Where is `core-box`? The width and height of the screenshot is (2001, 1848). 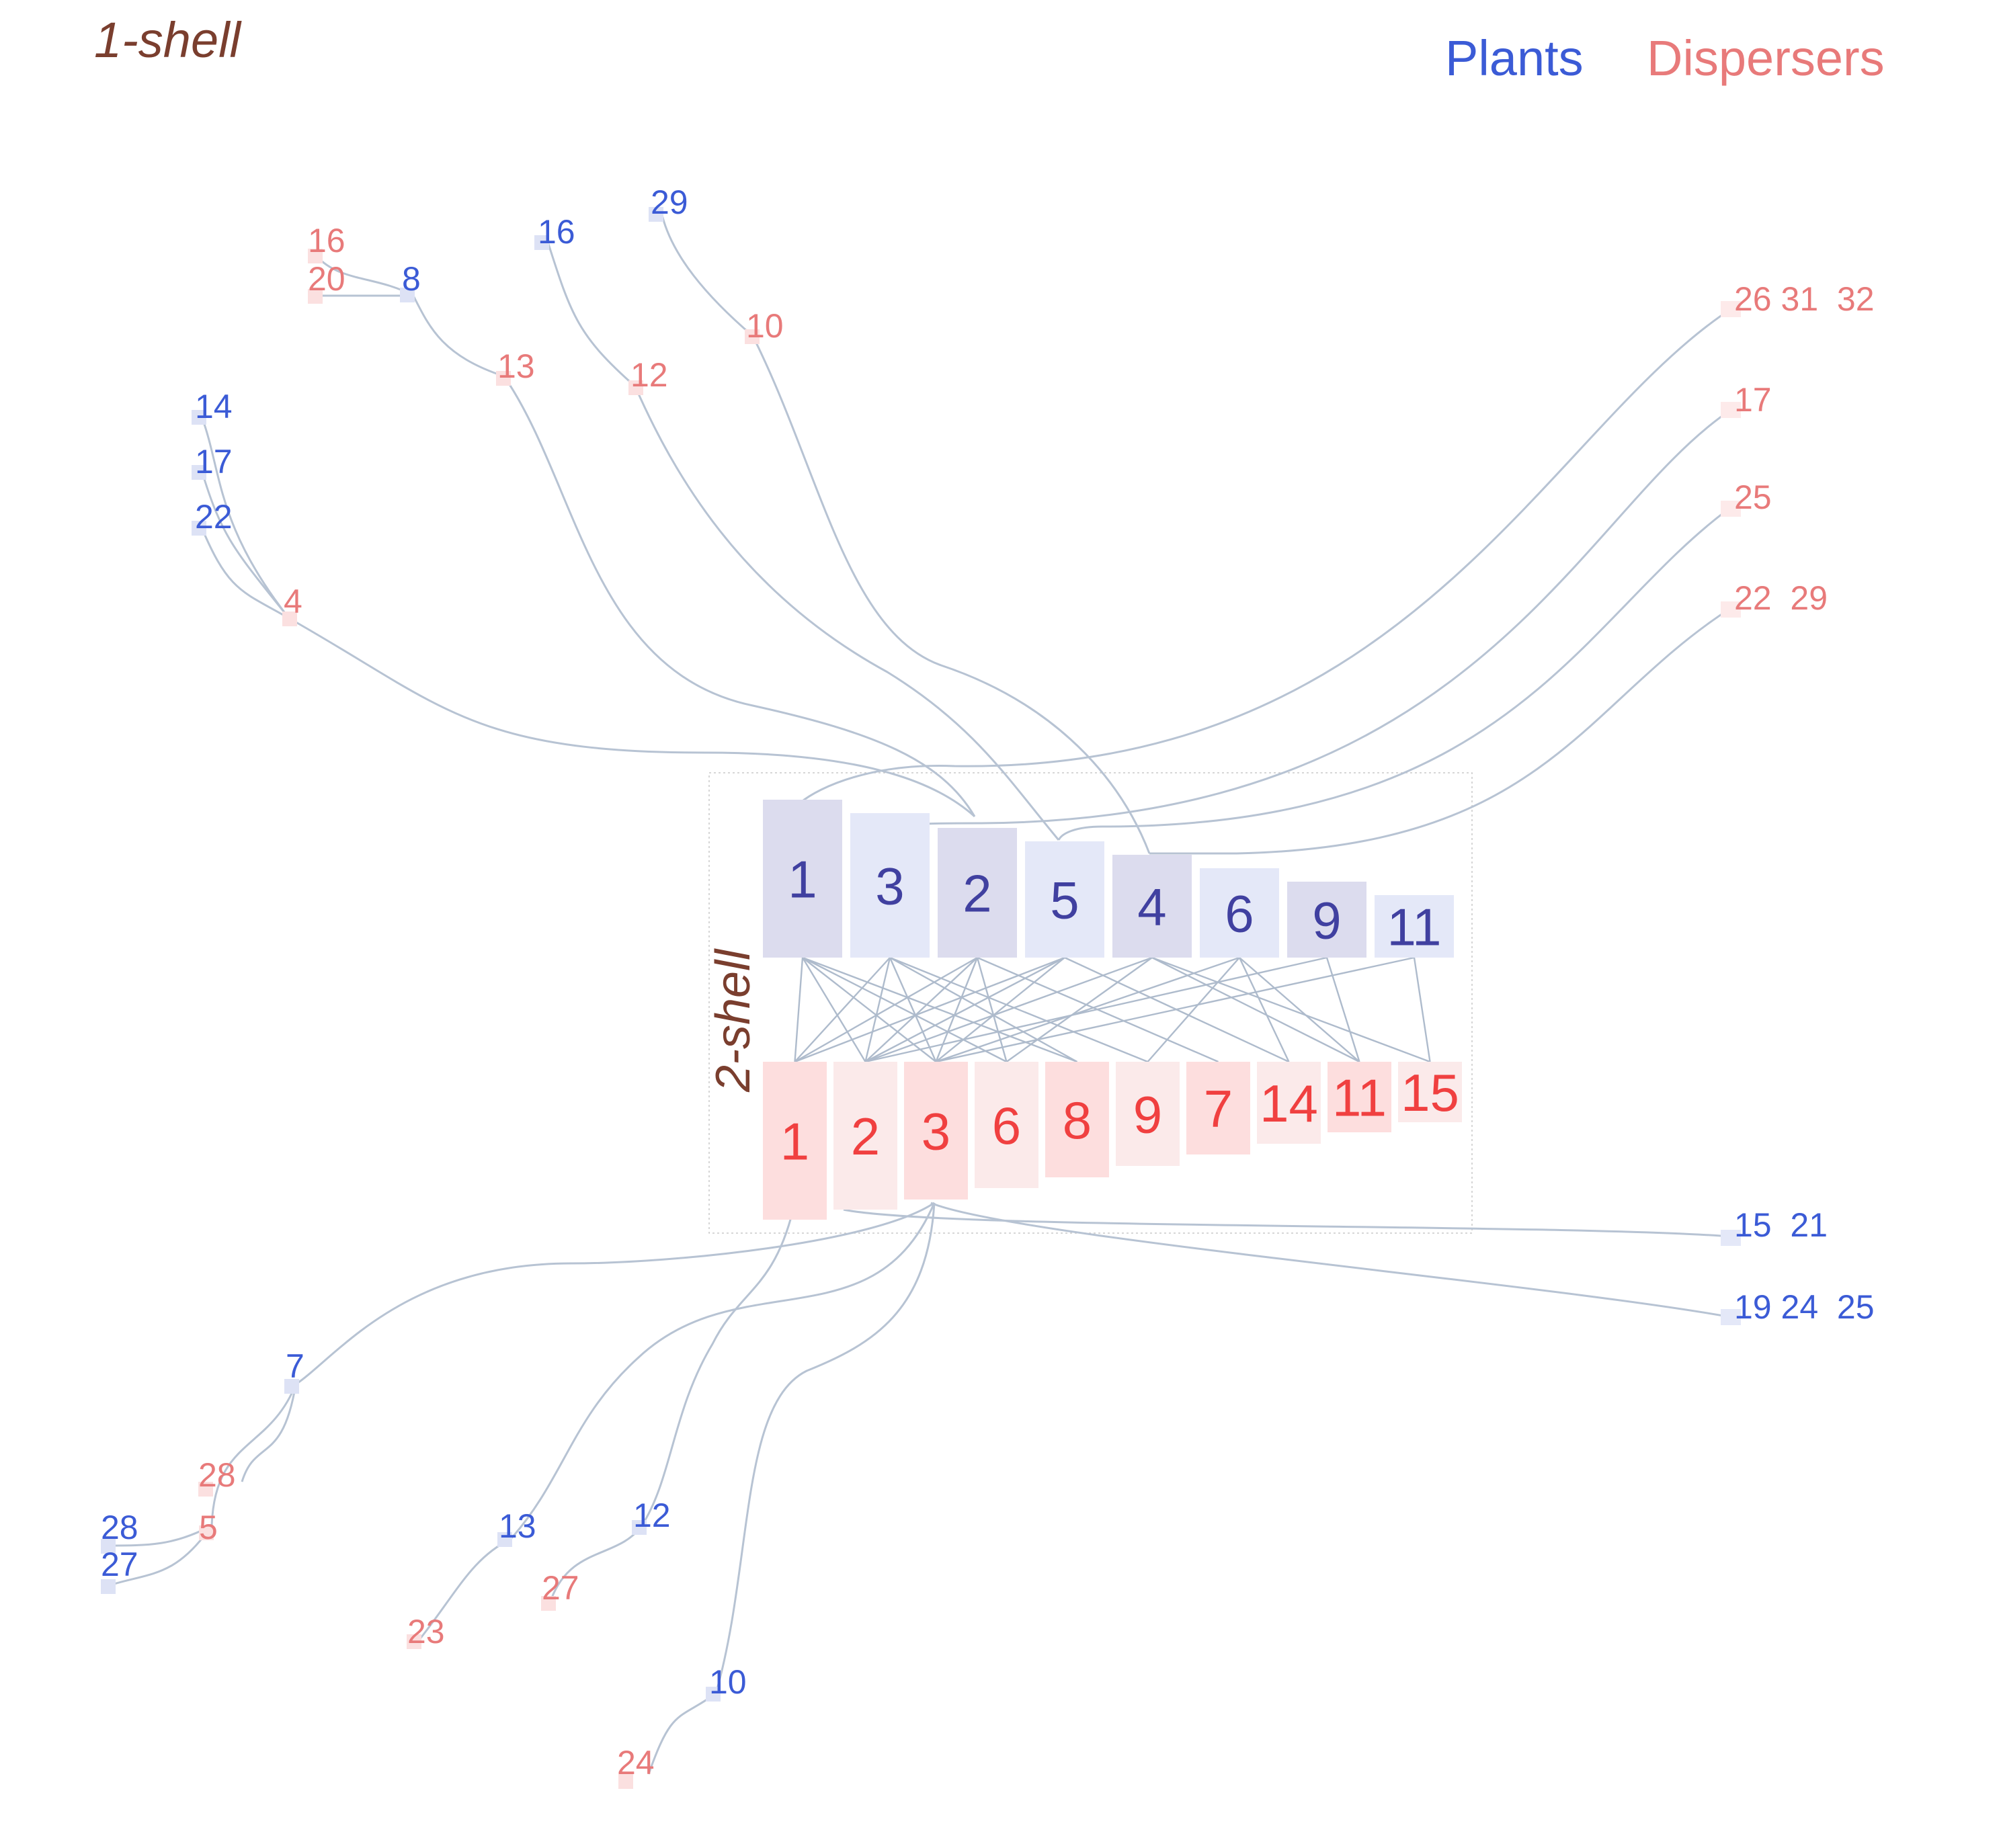
core-box is located at coordinates (1090, 1003).